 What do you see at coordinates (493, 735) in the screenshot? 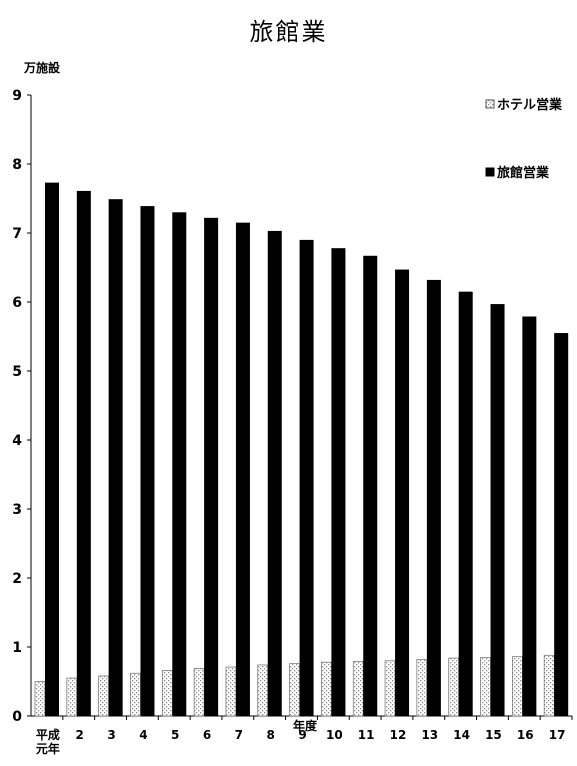
I see `x-tick-label: 15` at bounding box center [493, 735].